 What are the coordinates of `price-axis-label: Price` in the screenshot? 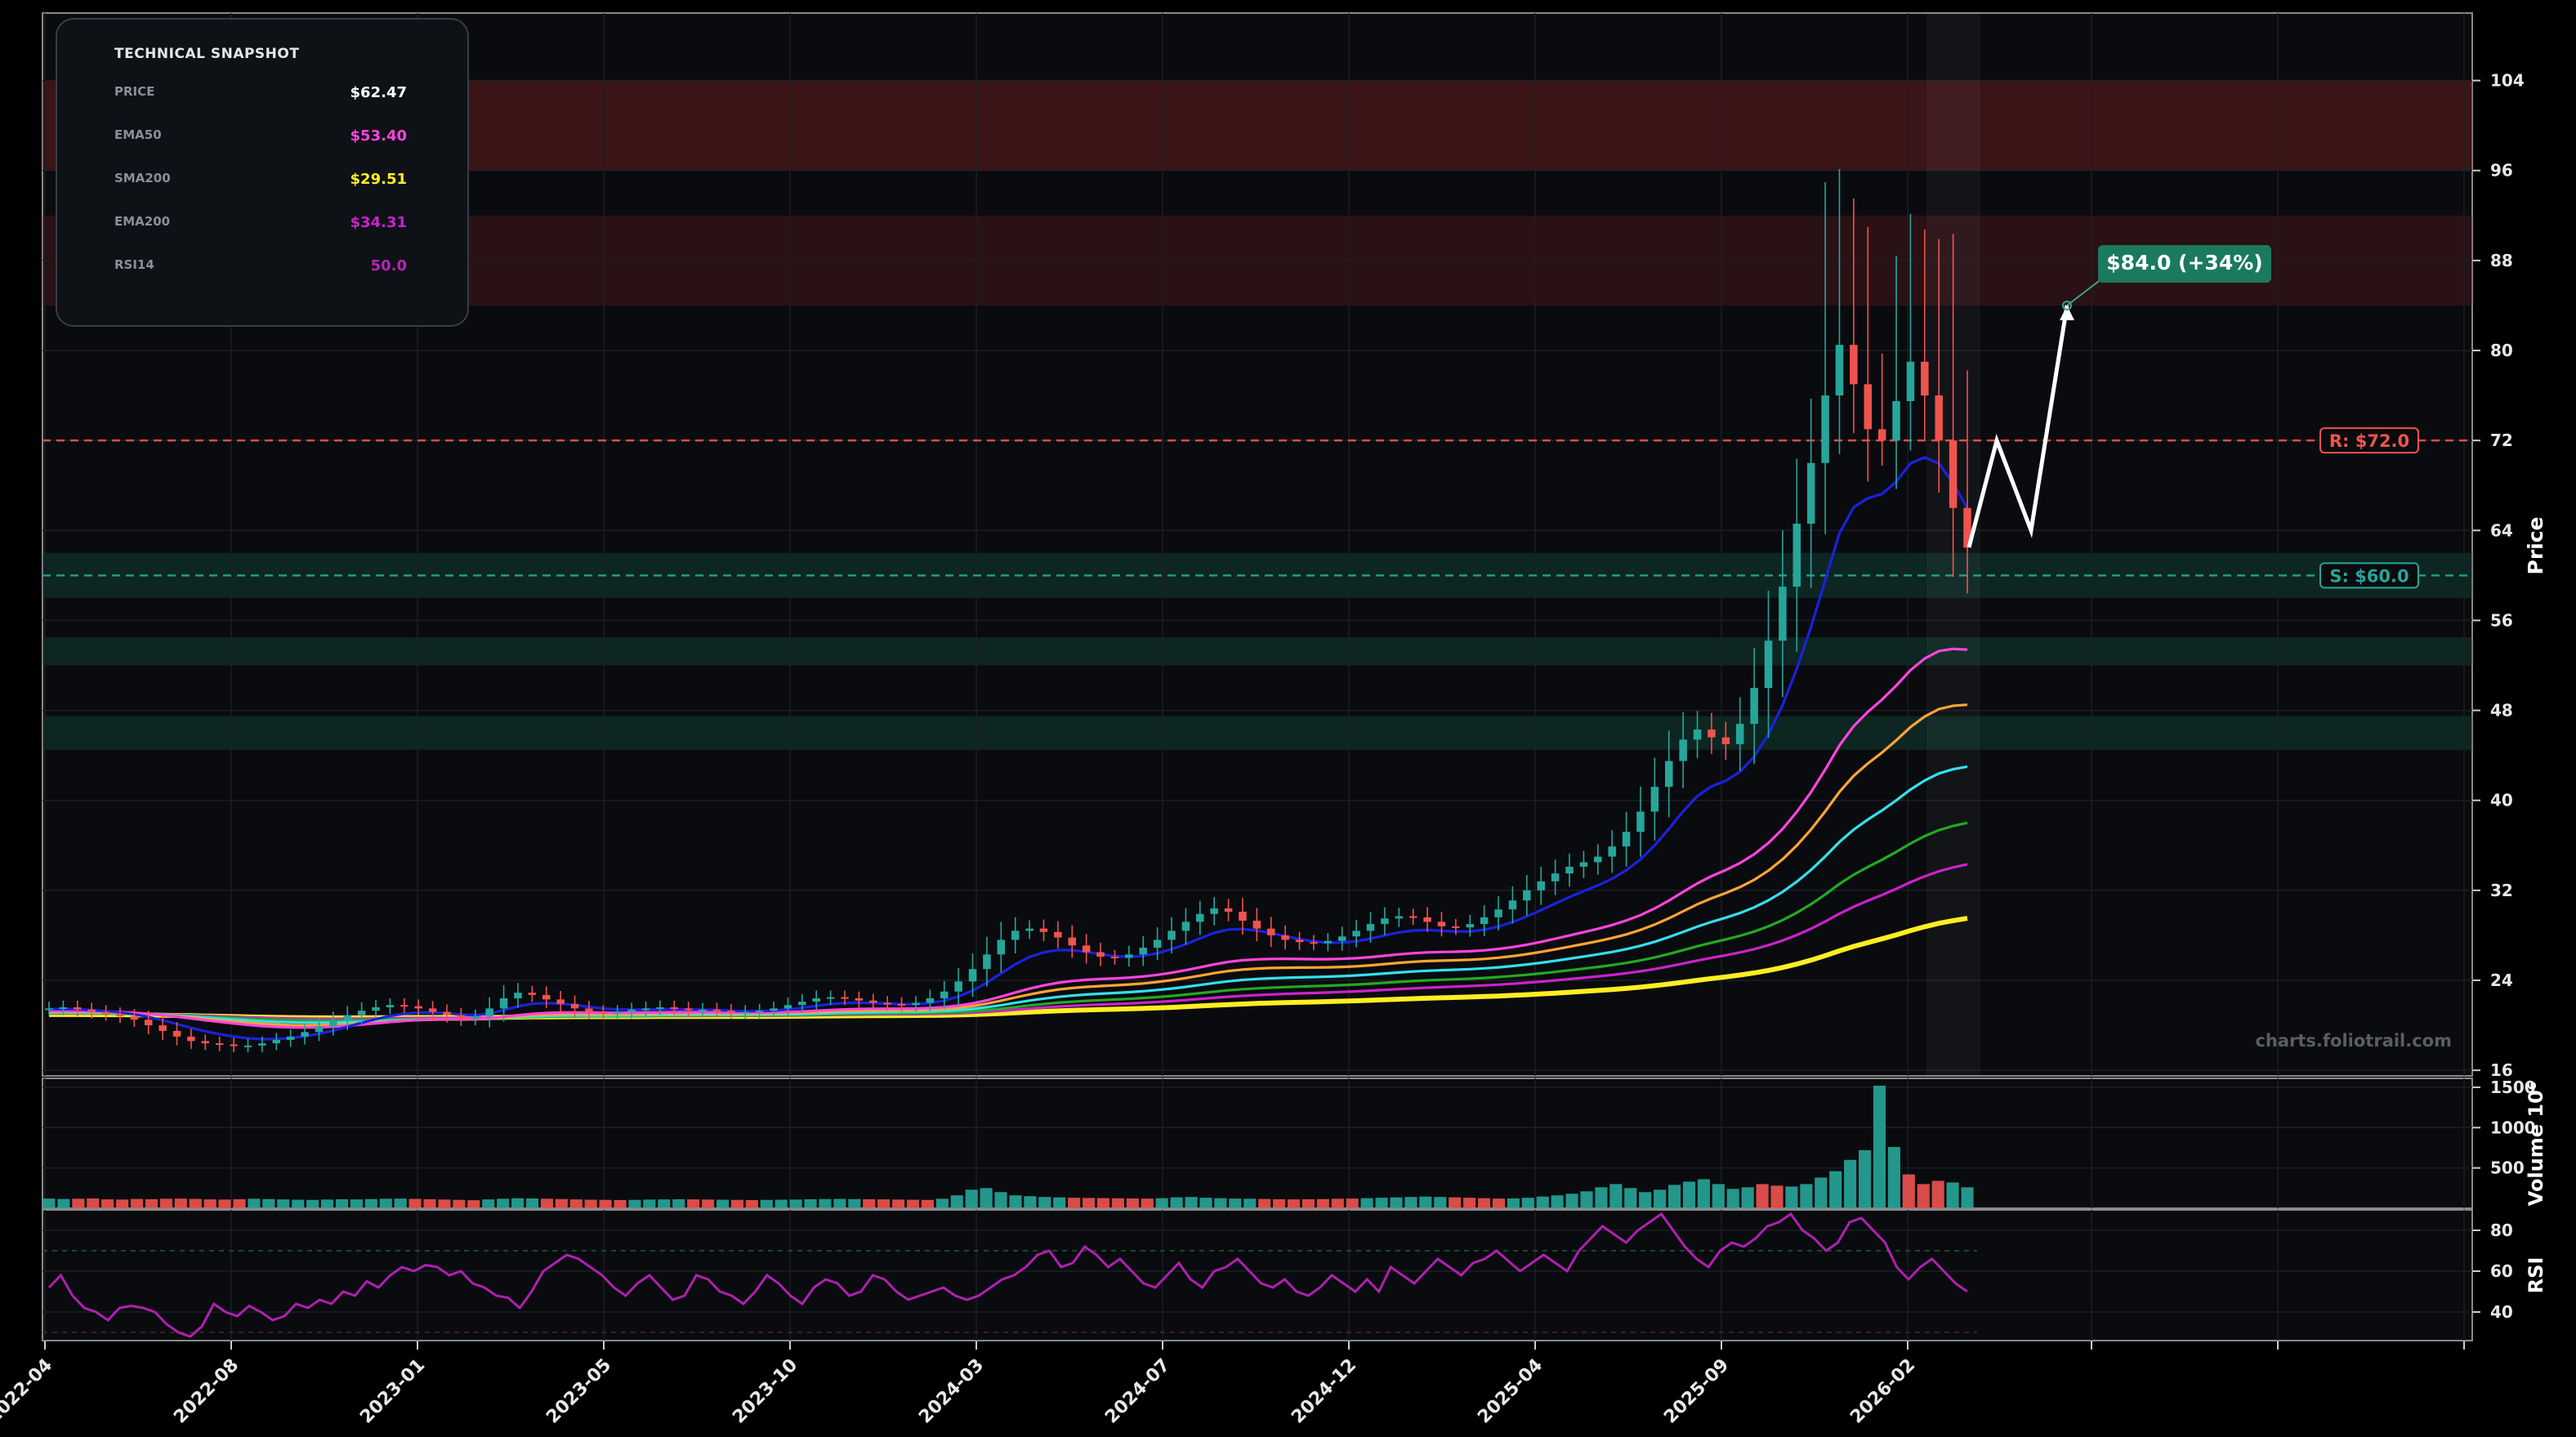 It's located at (2536, 546).